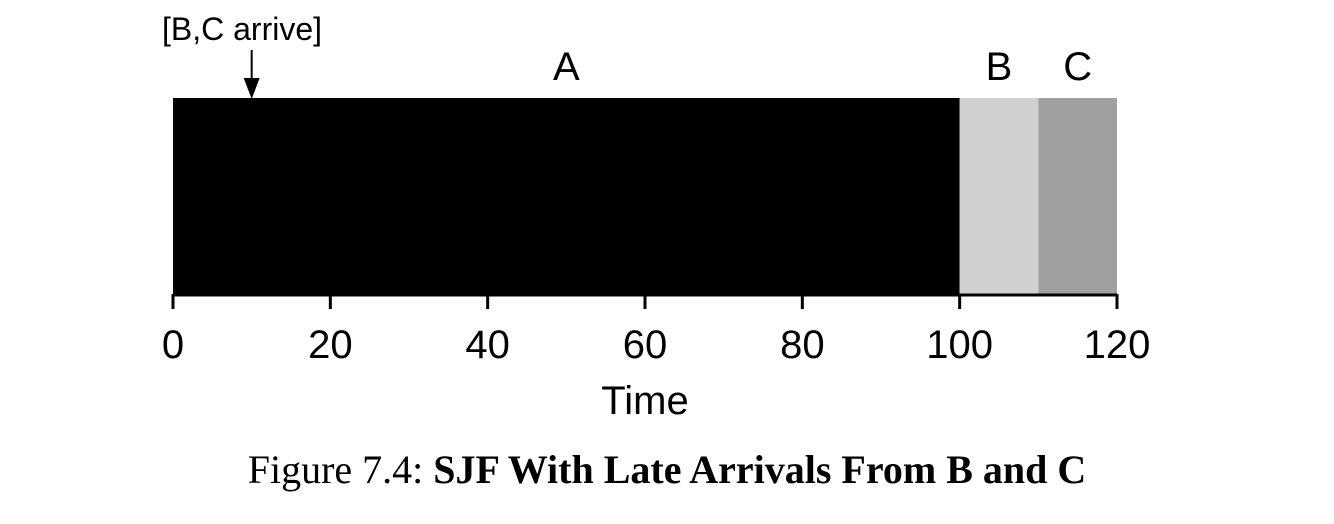 The width and height of the screenshot is (1334, 524). I want to click on segment-bar-b, so click(999, 196).